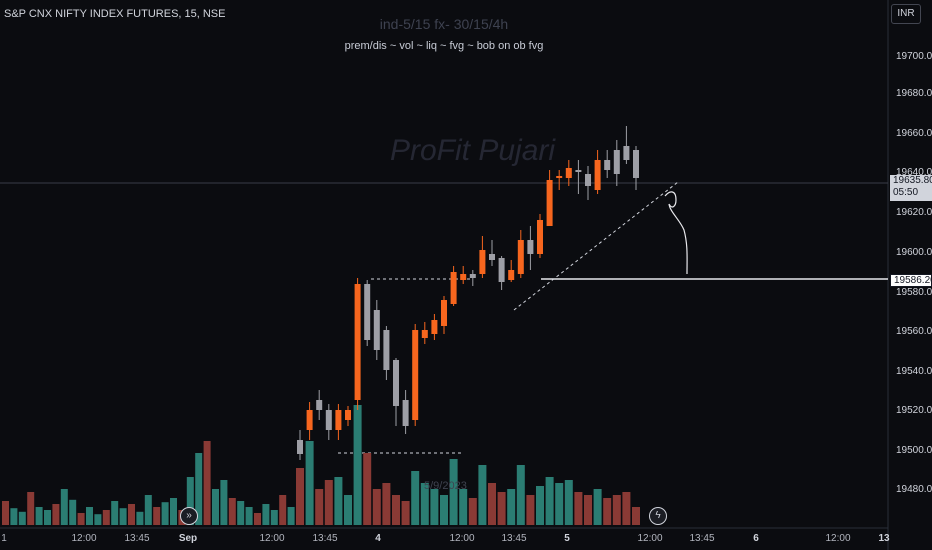  I want to click on price-tick: 19620.00, so click(914, 212).